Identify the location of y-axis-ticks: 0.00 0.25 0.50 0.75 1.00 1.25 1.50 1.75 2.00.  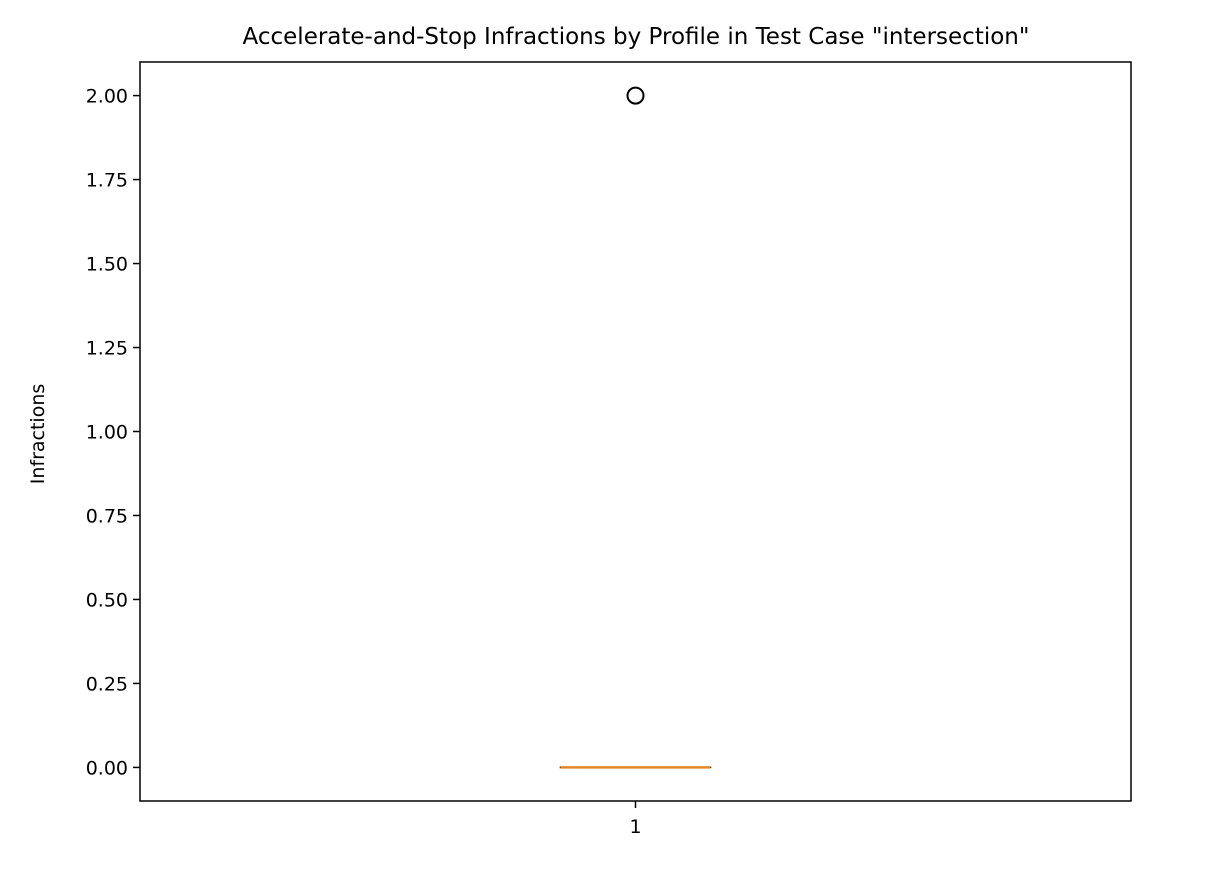
(113, 433).